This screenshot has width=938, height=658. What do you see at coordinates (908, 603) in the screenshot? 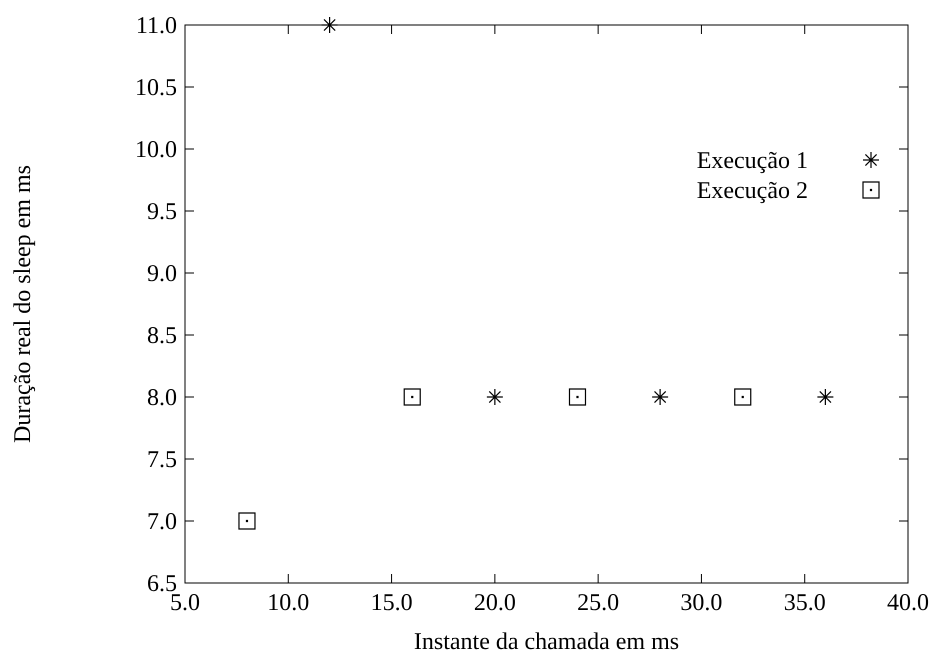
I see `x-tick-label: 40.0` at bounding box center [908, 603].